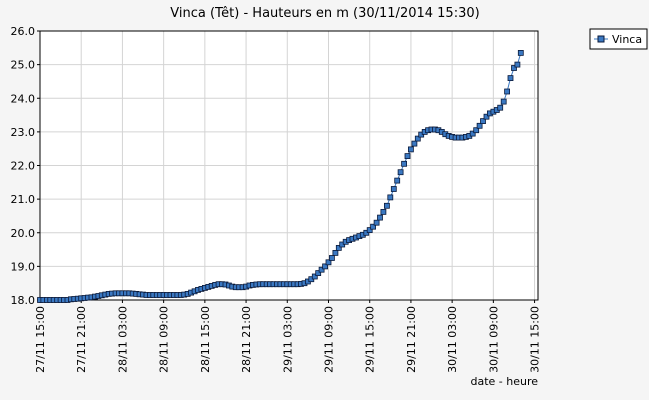 This screenshot has height=400, width=649. I want to click on legend-swatch-marker, so click(601, 39).